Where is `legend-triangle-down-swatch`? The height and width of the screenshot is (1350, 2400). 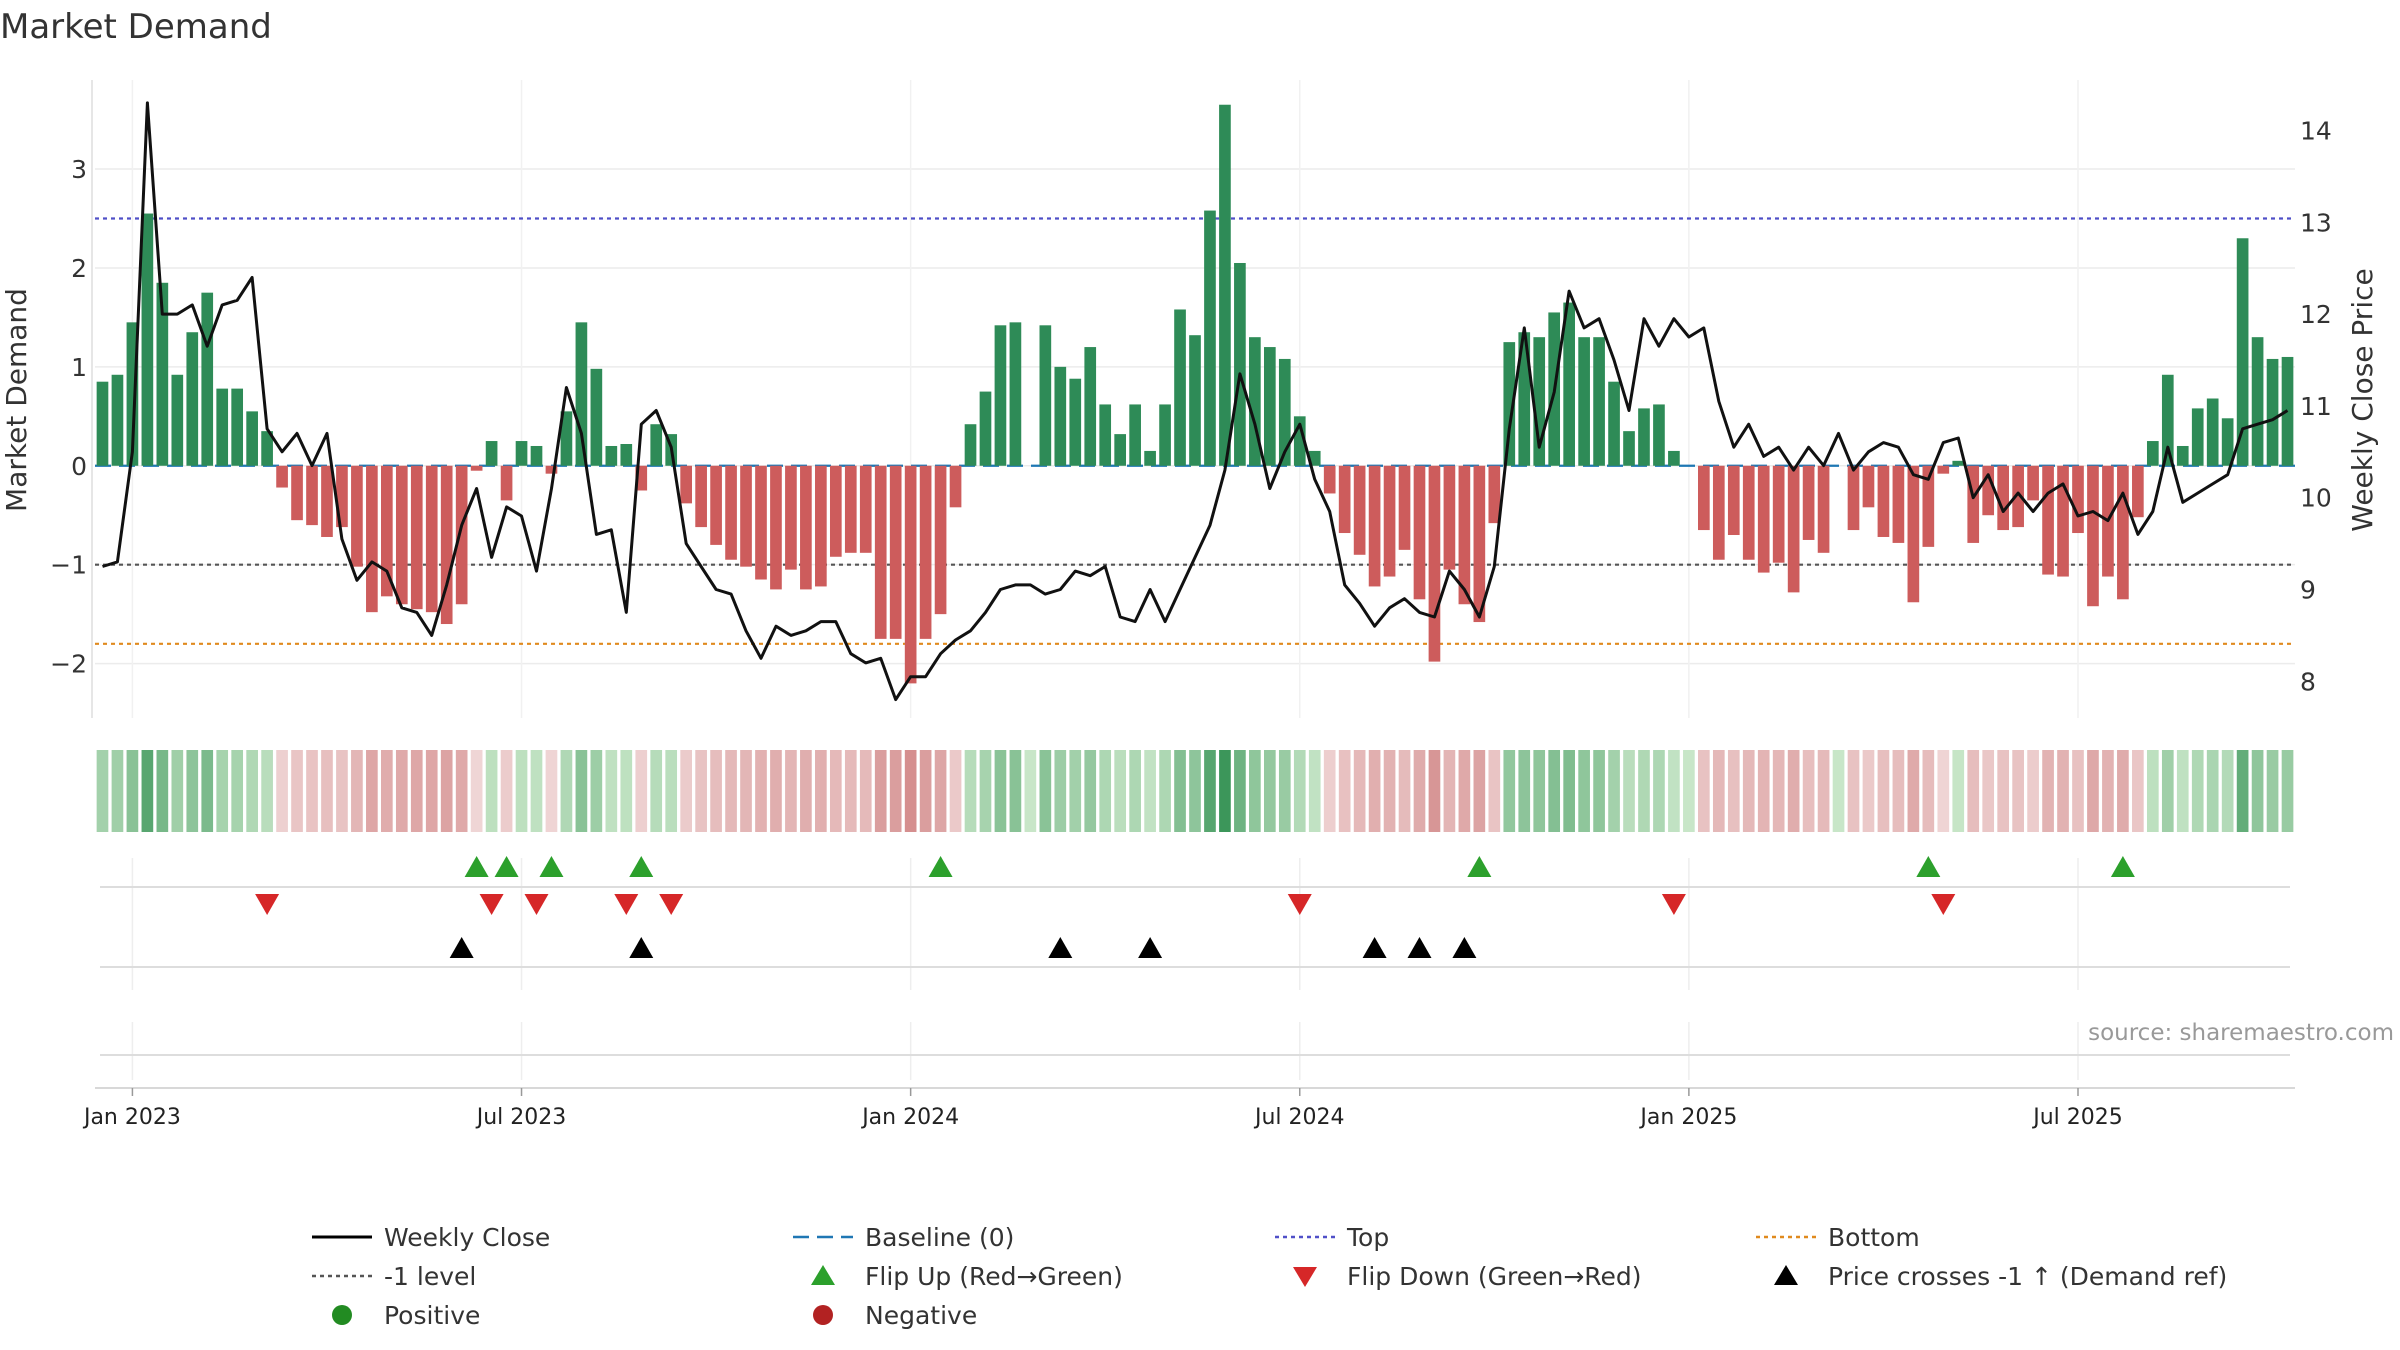 legend-triangle-down-swatch is located at coordinates (1305, 1277).